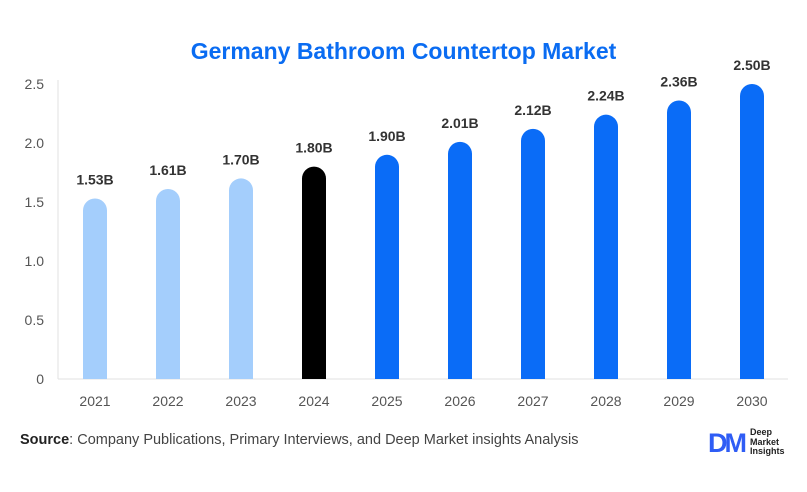  I want to click on data-label: 2.12B, so click(532, 110).